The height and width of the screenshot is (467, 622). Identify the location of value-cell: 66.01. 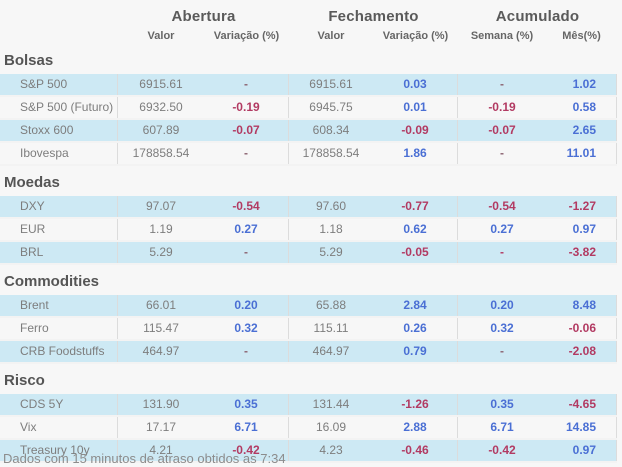
(161, 305).